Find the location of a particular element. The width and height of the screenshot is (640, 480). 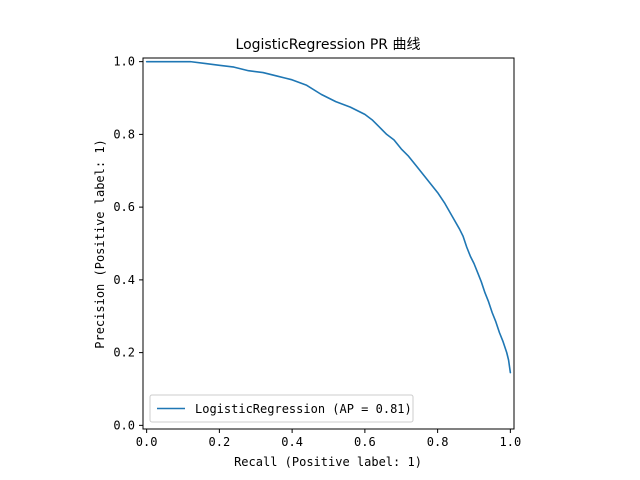

x-tick-label: 0.0 is located at coordinates (147, 442).